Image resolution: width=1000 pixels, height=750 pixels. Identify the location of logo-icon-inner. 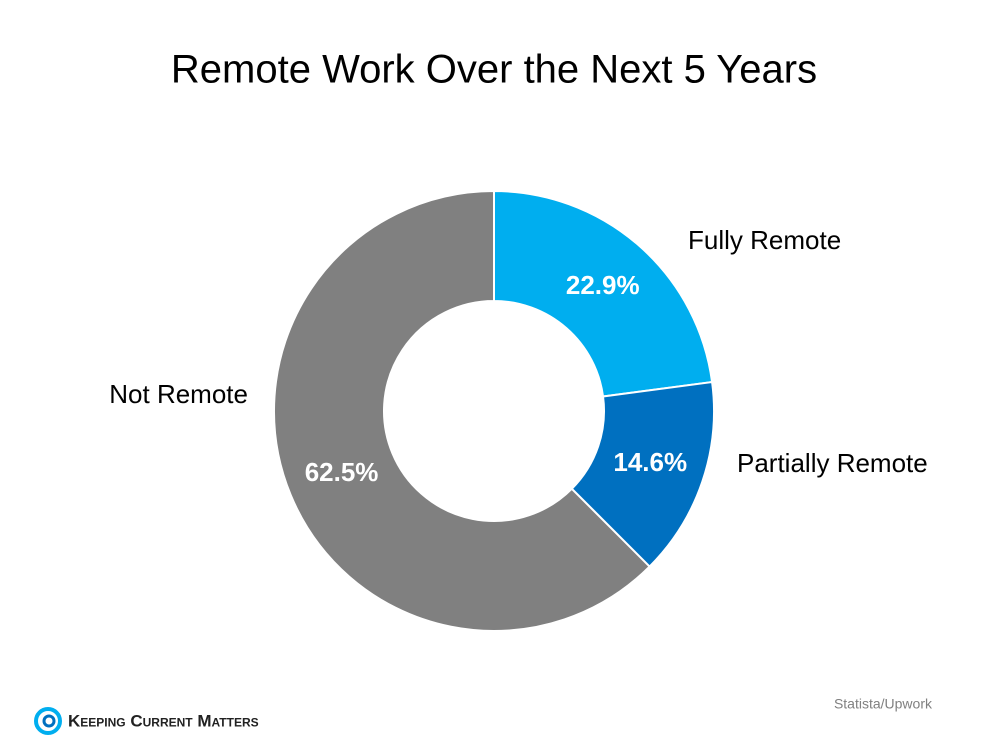
(49, 721).